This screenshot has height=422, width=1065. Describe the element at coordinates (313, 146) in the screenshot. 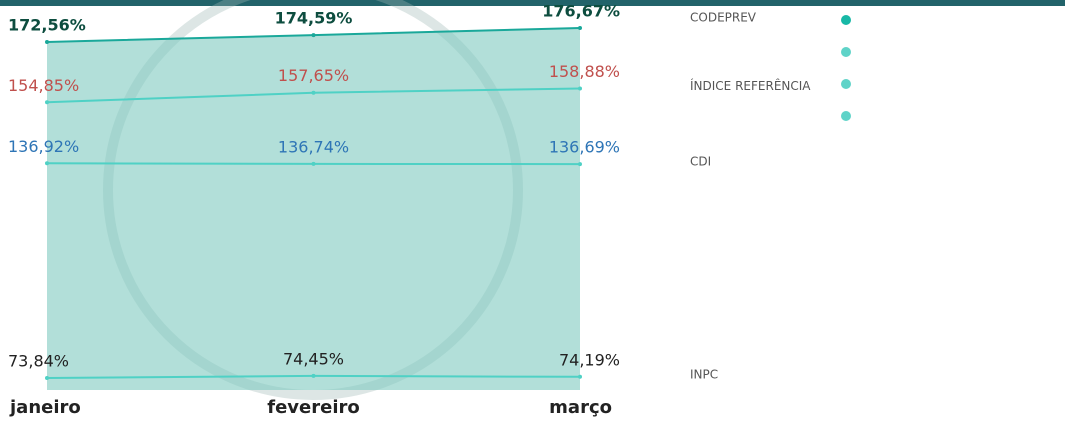

I see `value-label: 136,74%` at that location.